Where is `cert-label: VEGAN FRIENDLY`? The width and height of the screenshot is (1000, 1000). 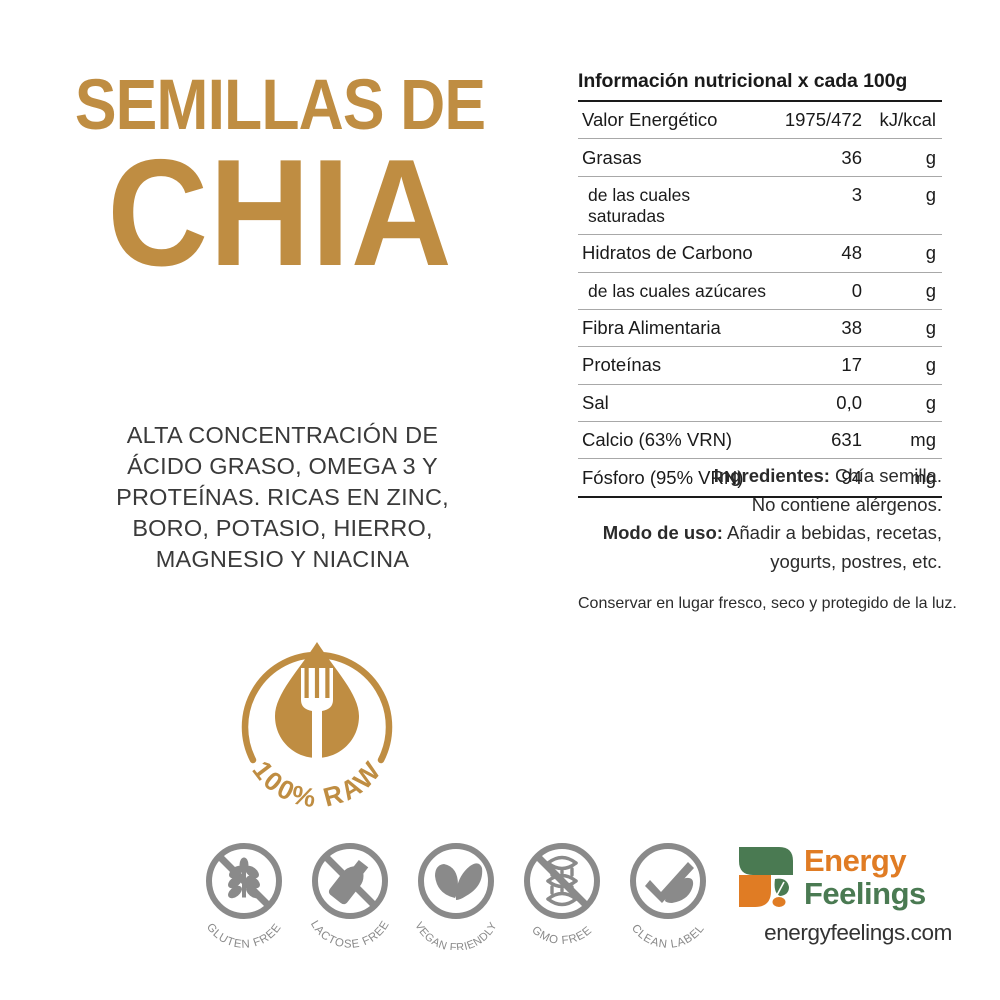 cert-label: VEGAN FRIENDLY is located at coordinates (455, 937).